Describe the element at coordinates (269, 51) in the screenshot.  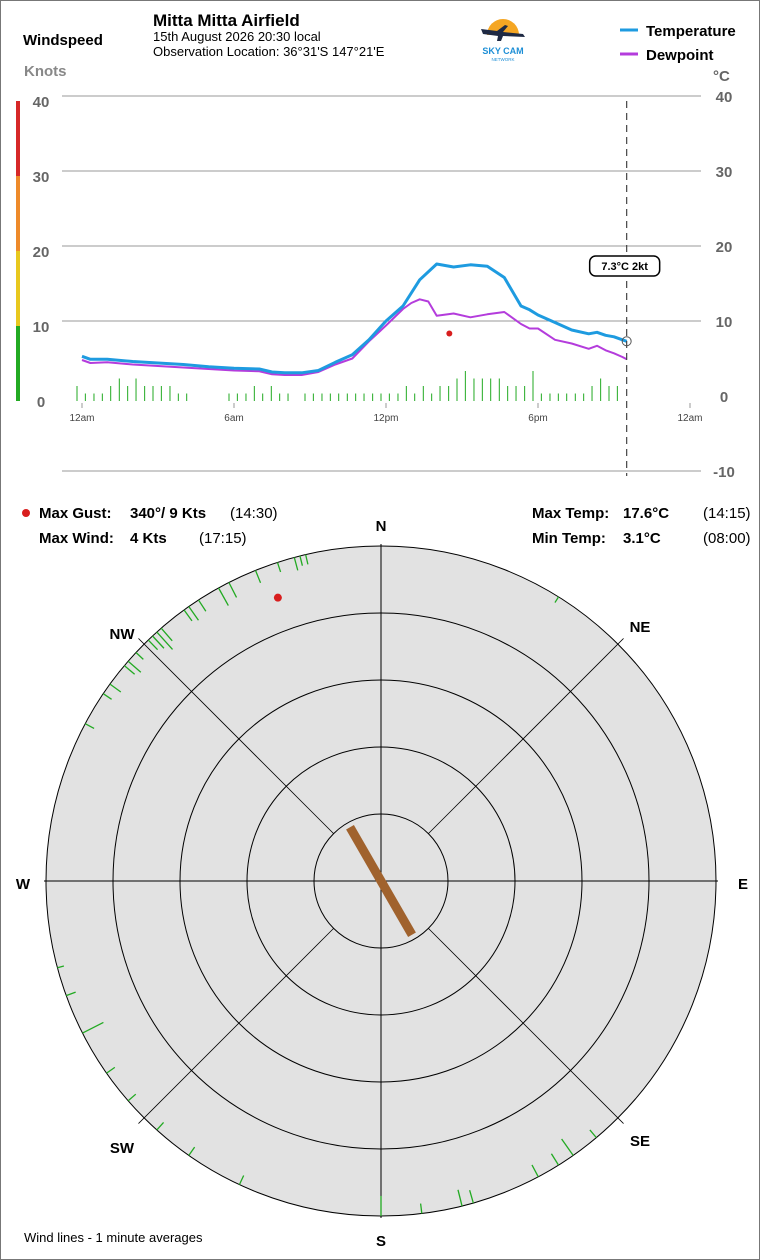
I see `observation-location: Observation Location: 36°31'S 147°21'E` at that location.